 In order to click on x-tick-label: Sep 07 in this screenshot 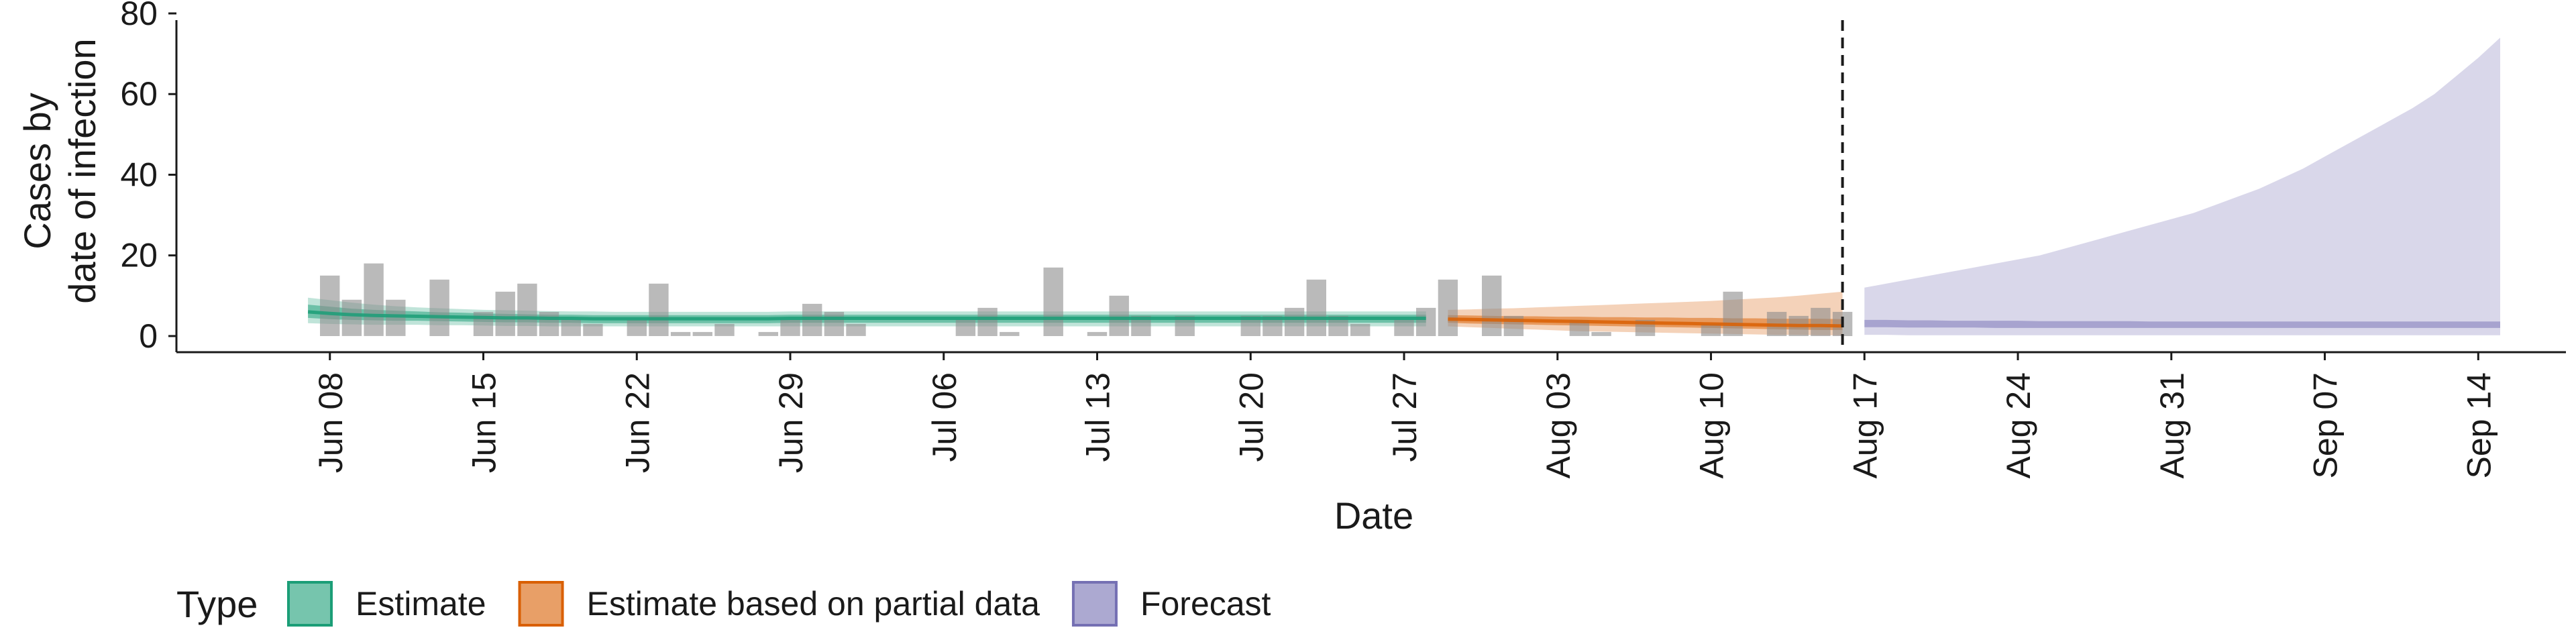, I will do `click(2326, 425)`.